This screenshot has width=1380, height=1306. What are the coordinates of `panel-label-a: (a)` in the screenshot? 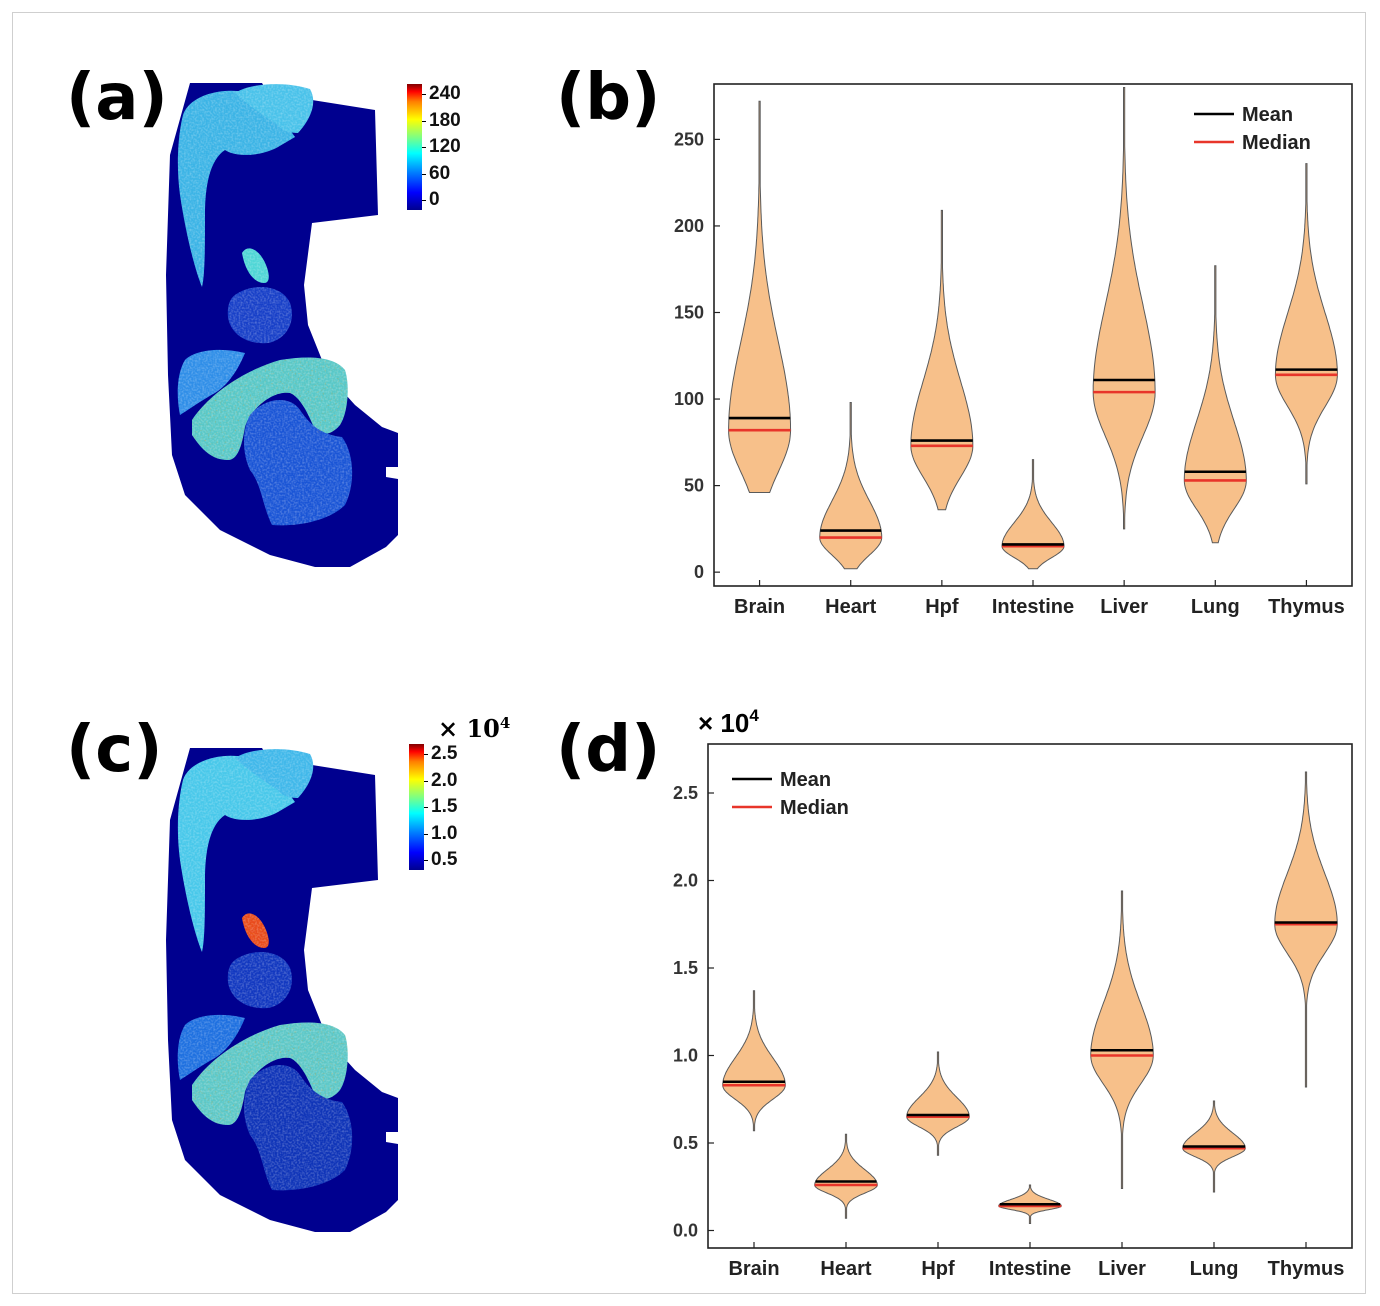 It's located at (117, 98).